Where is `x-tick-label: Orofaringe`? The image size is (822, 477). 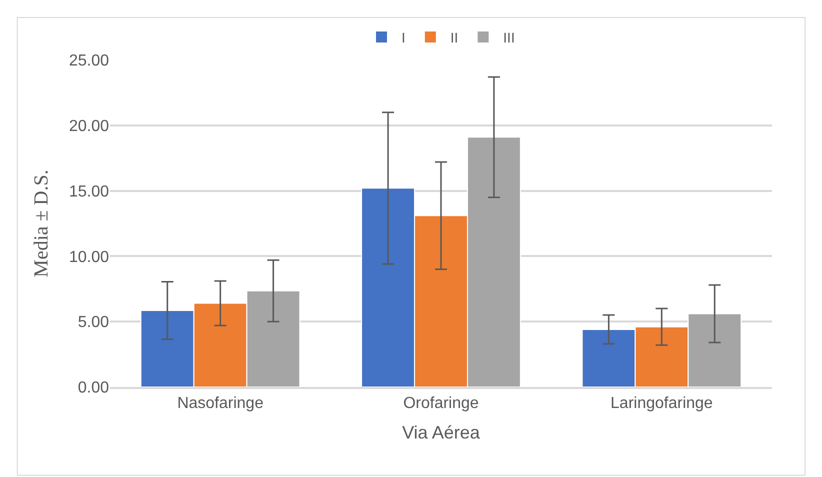
x-tick-label: Orofaringe is located at coordinates (441, 403).